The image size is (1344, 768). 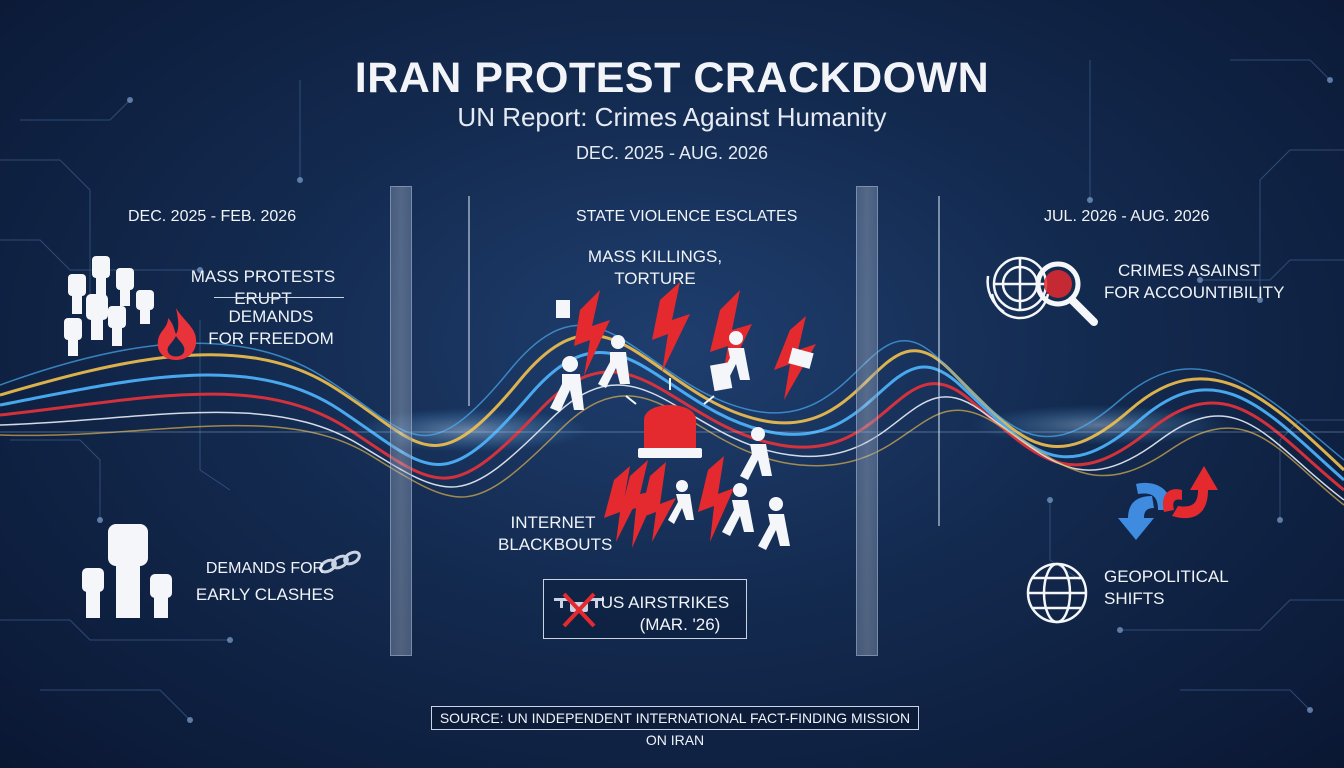 What do you see at coordinates (271, 328) in the screenshot?
I see `left-item-demands-freedom: DEMANDS FOR FREEDOM` at bounding box center [271, 328].